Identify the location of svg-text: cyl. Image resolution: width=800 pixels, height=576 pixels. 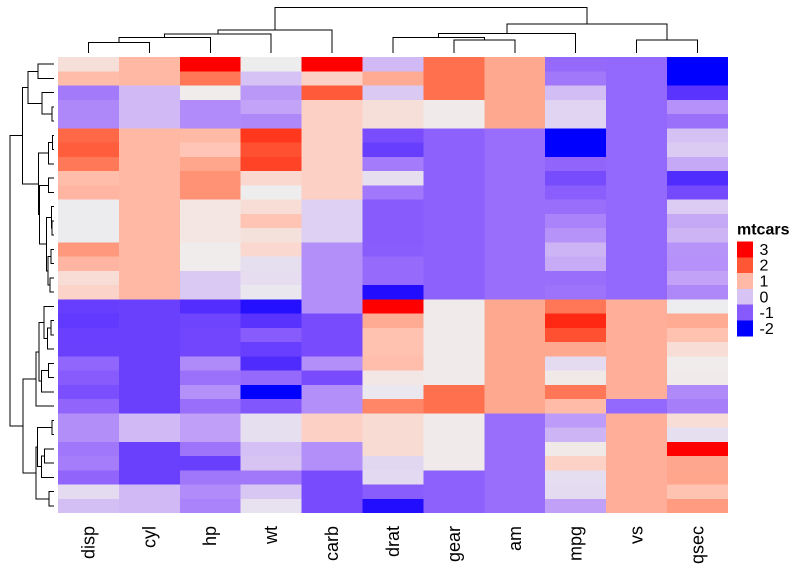
(149, 537).